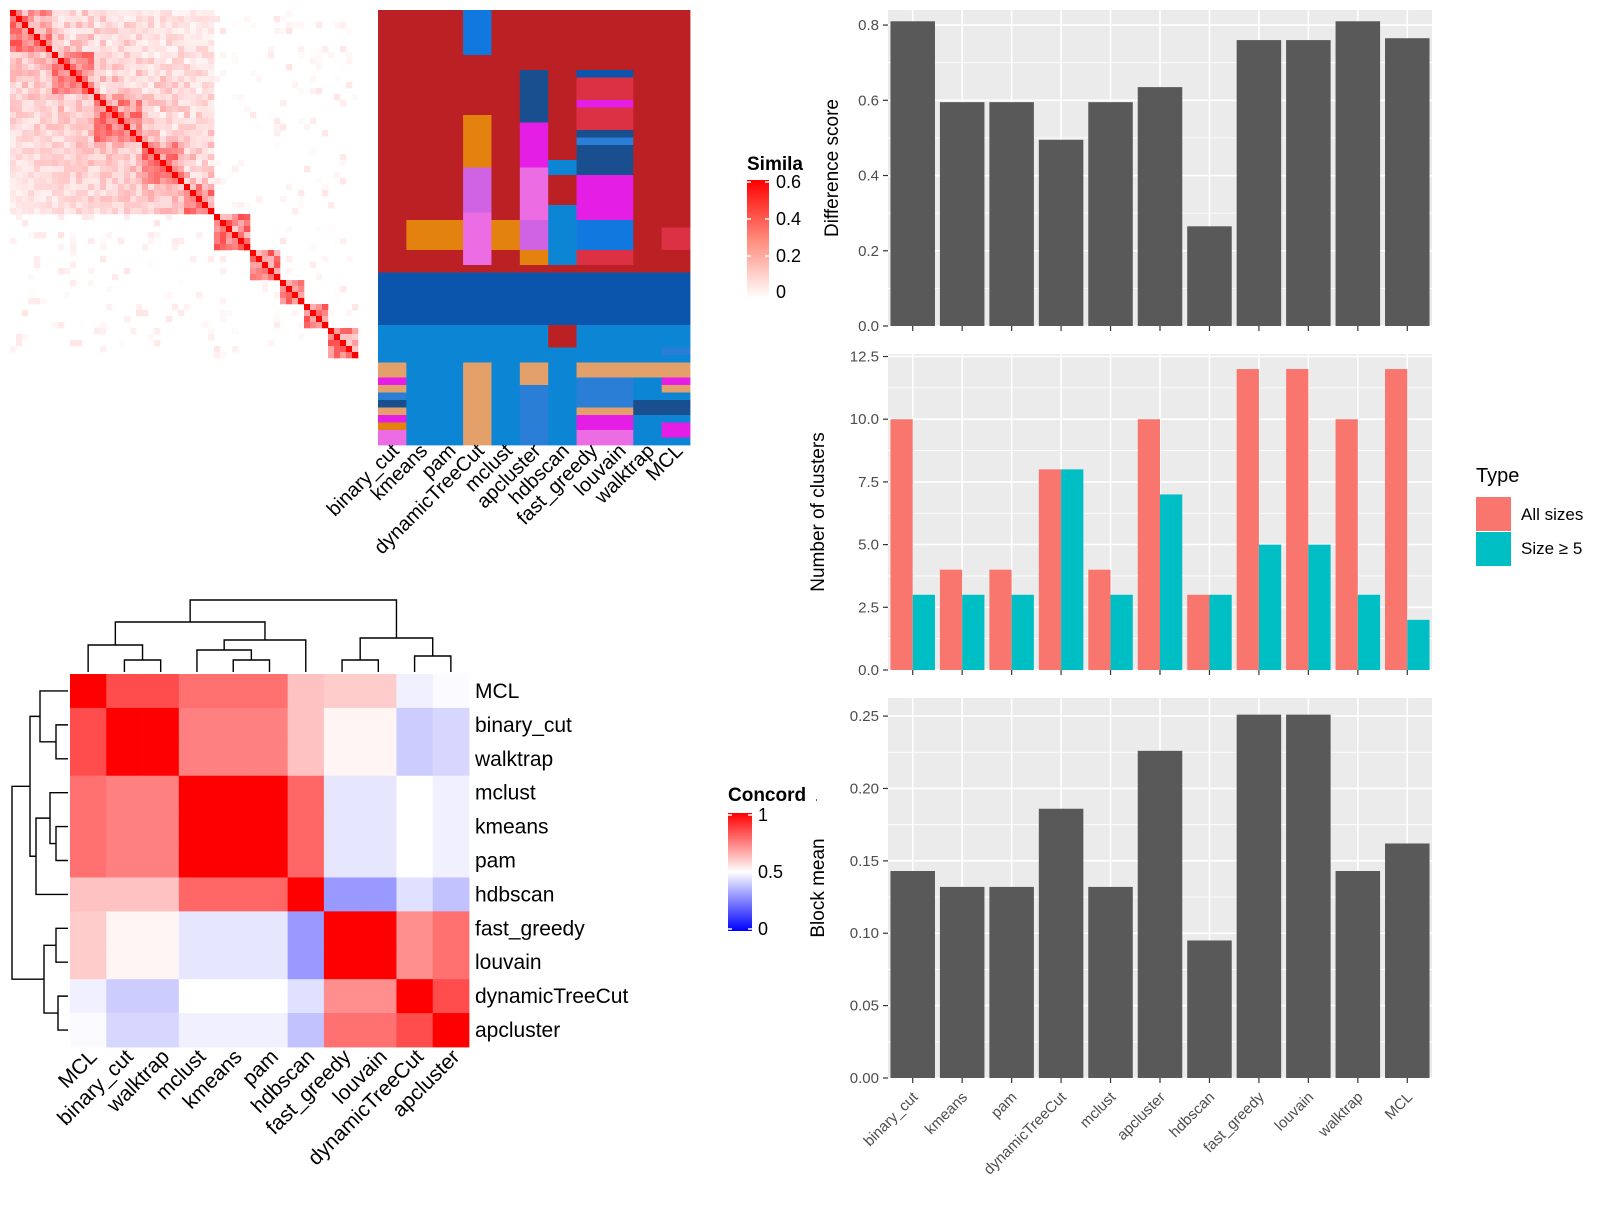 The width and height of the screenshot is (1600, 1205). Describe the element at coordinates (1025, 1133) in the screenshot. I see `x-tick-label: dynamicTreeCut` at that location.